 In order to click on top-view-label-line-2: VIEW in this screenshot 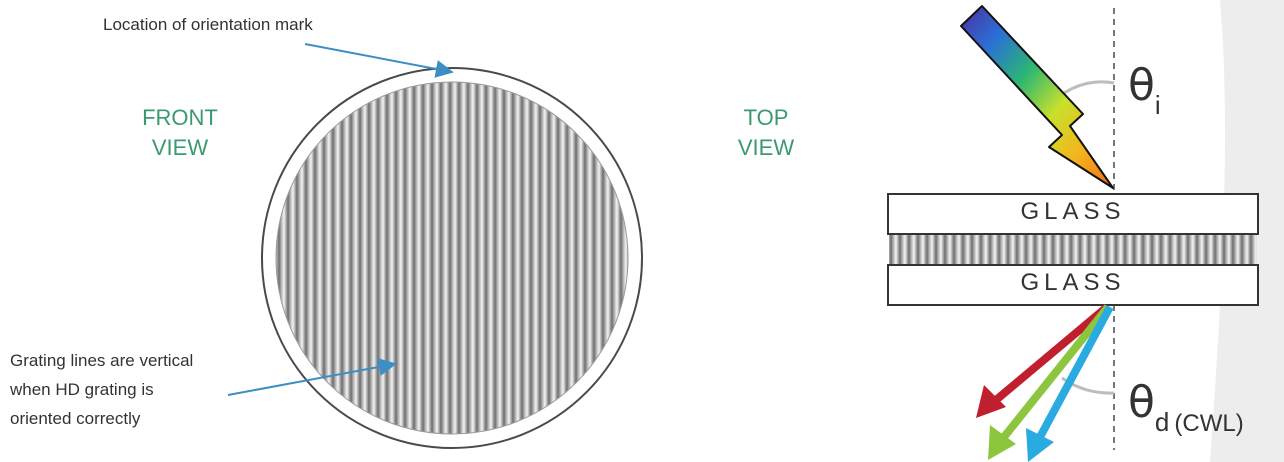, I will do `click(766, 147)`.